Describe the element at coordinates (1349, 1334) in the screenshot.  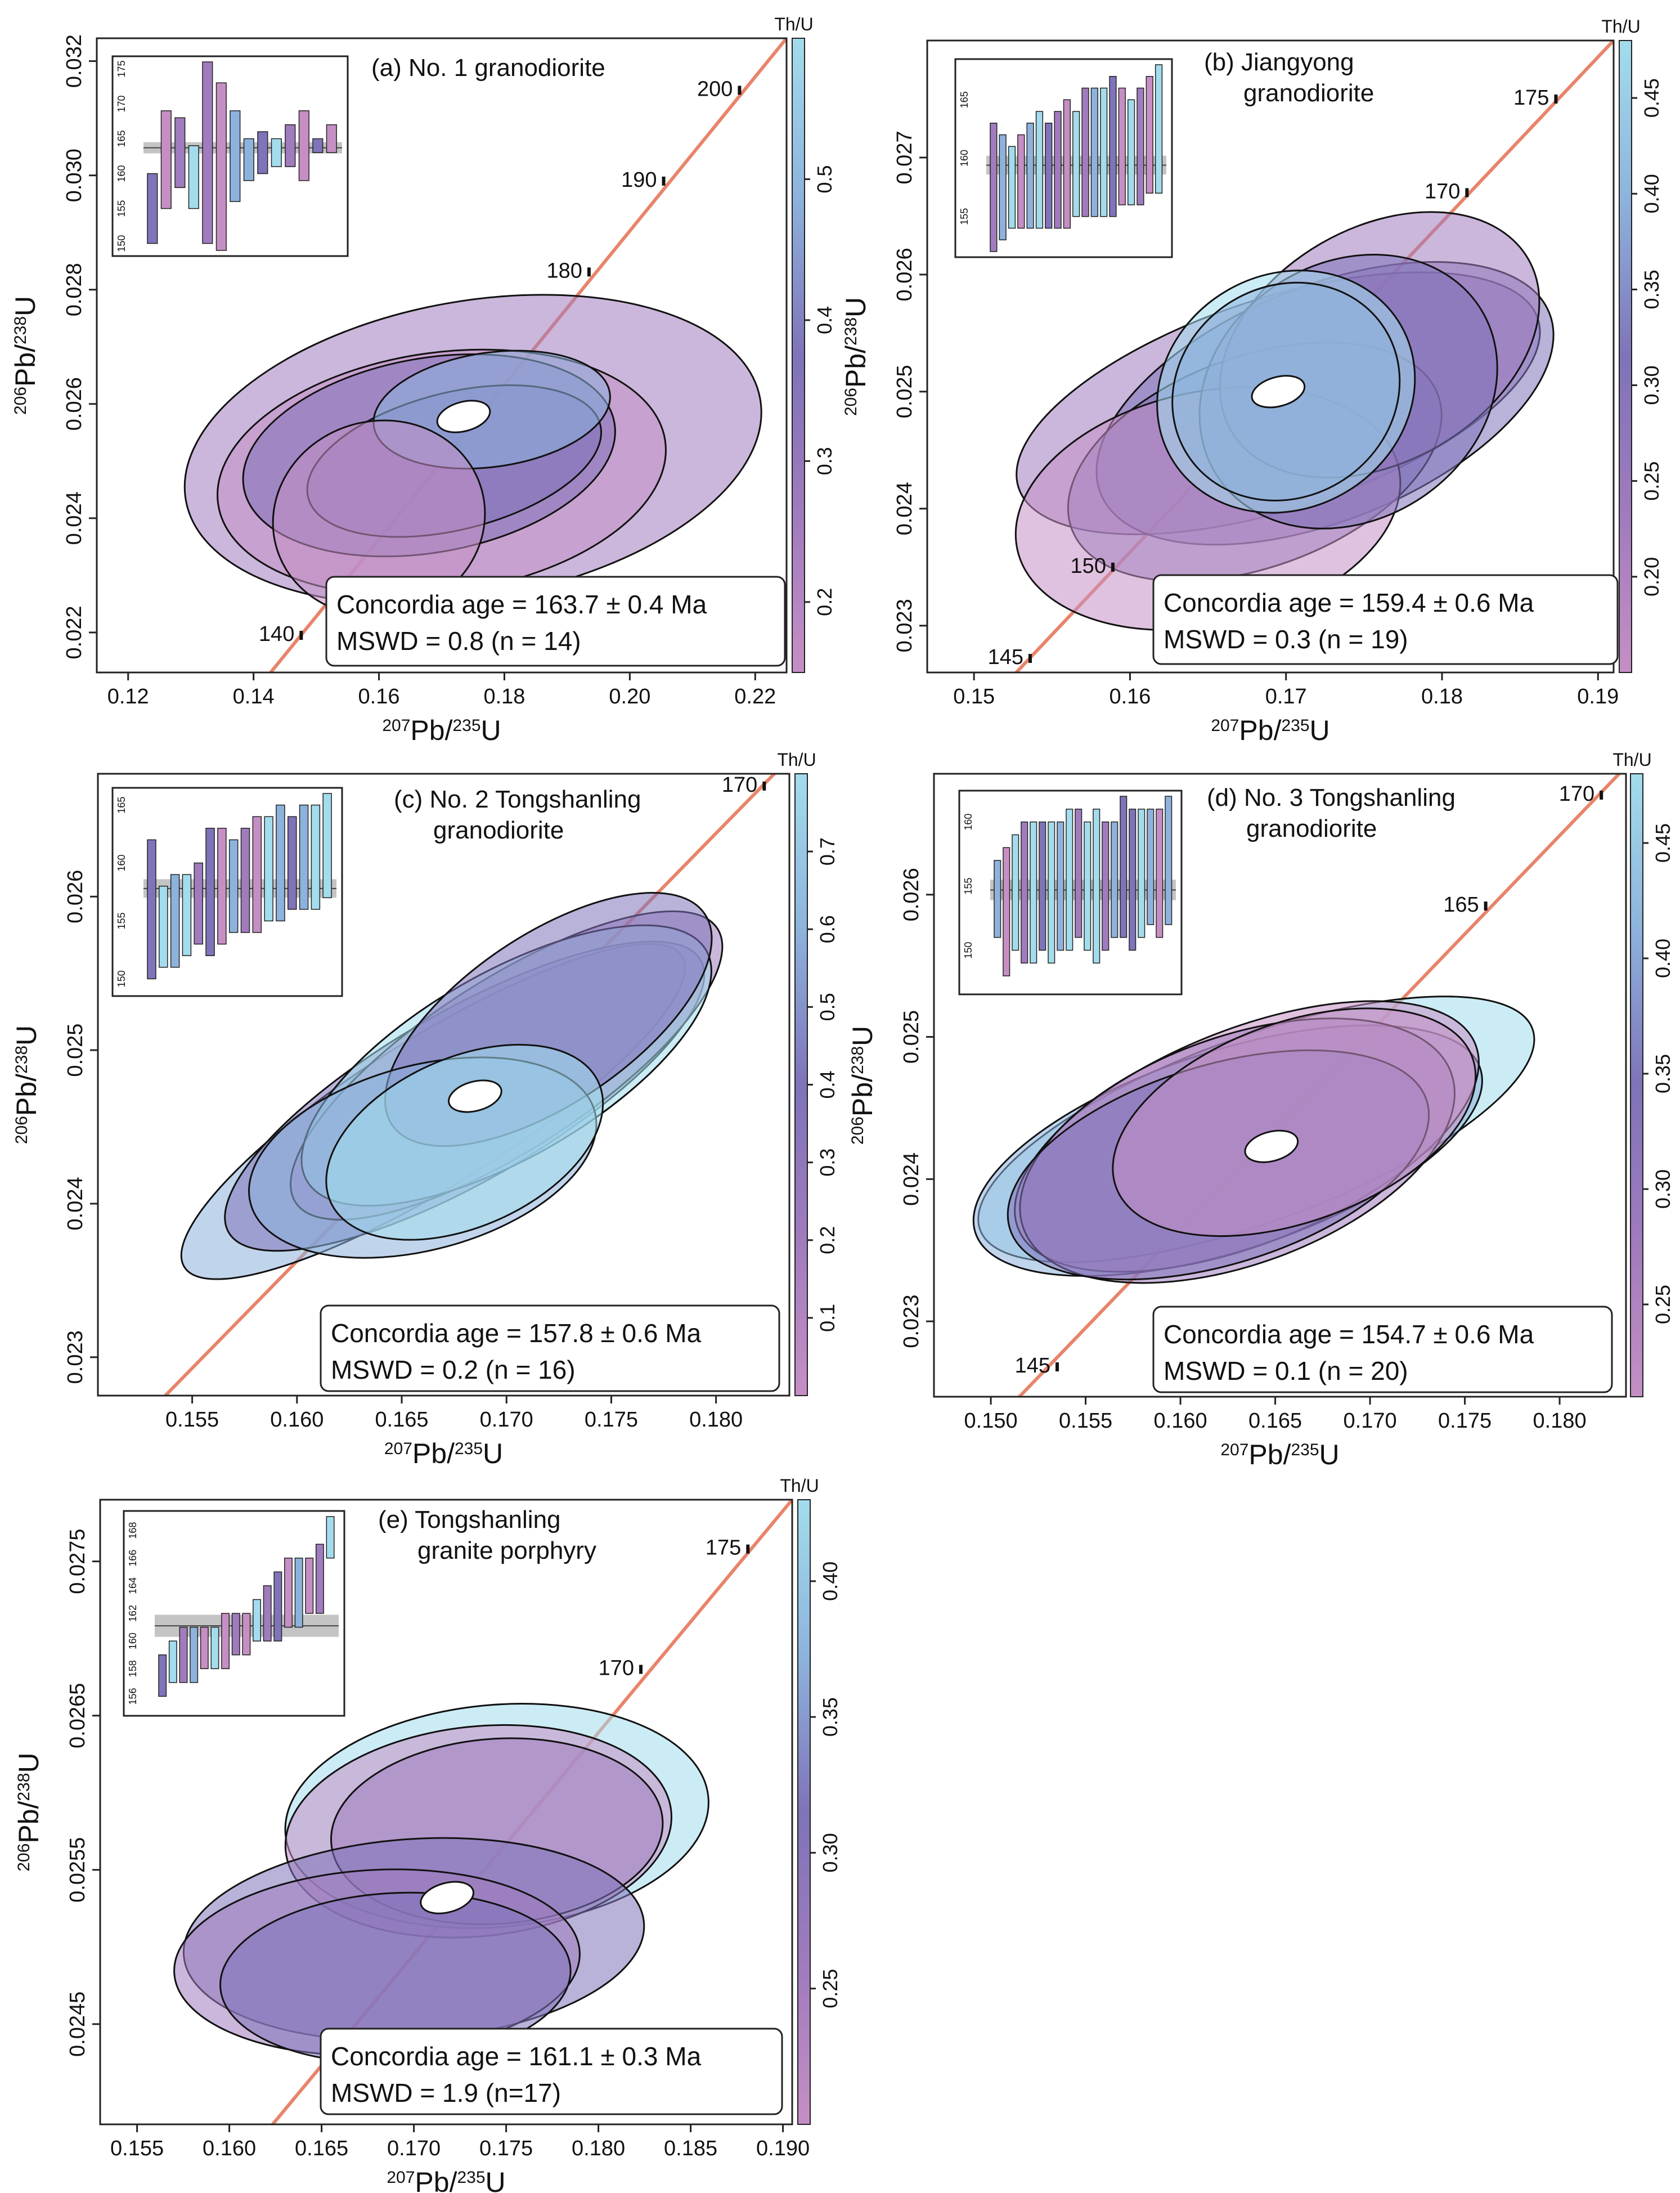
I see `concordia-age-text: Concordia age = 154.7 ± 0.6 Ma` at that location.